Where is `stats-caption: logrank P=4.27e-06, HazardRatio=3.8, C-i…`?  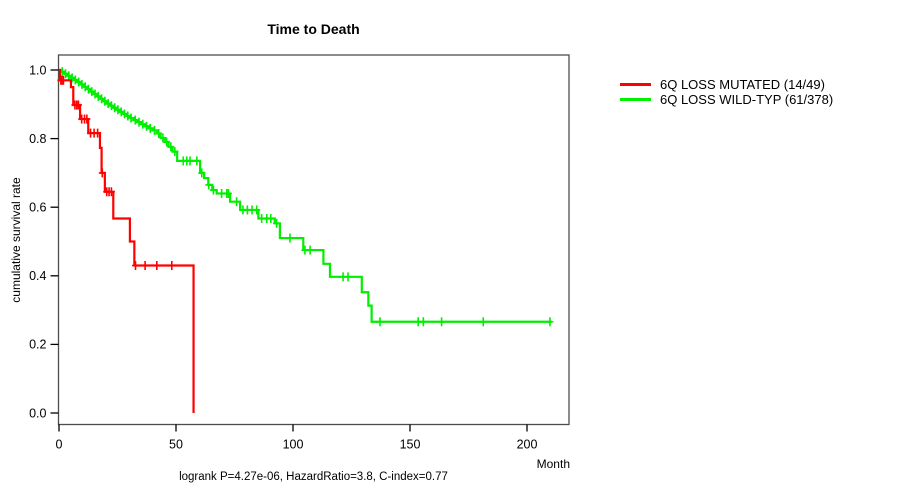
stats-caption: logrank P=4.27e-06, HazardRatio=3.8, C-i… is located at coordinates (313, 477).